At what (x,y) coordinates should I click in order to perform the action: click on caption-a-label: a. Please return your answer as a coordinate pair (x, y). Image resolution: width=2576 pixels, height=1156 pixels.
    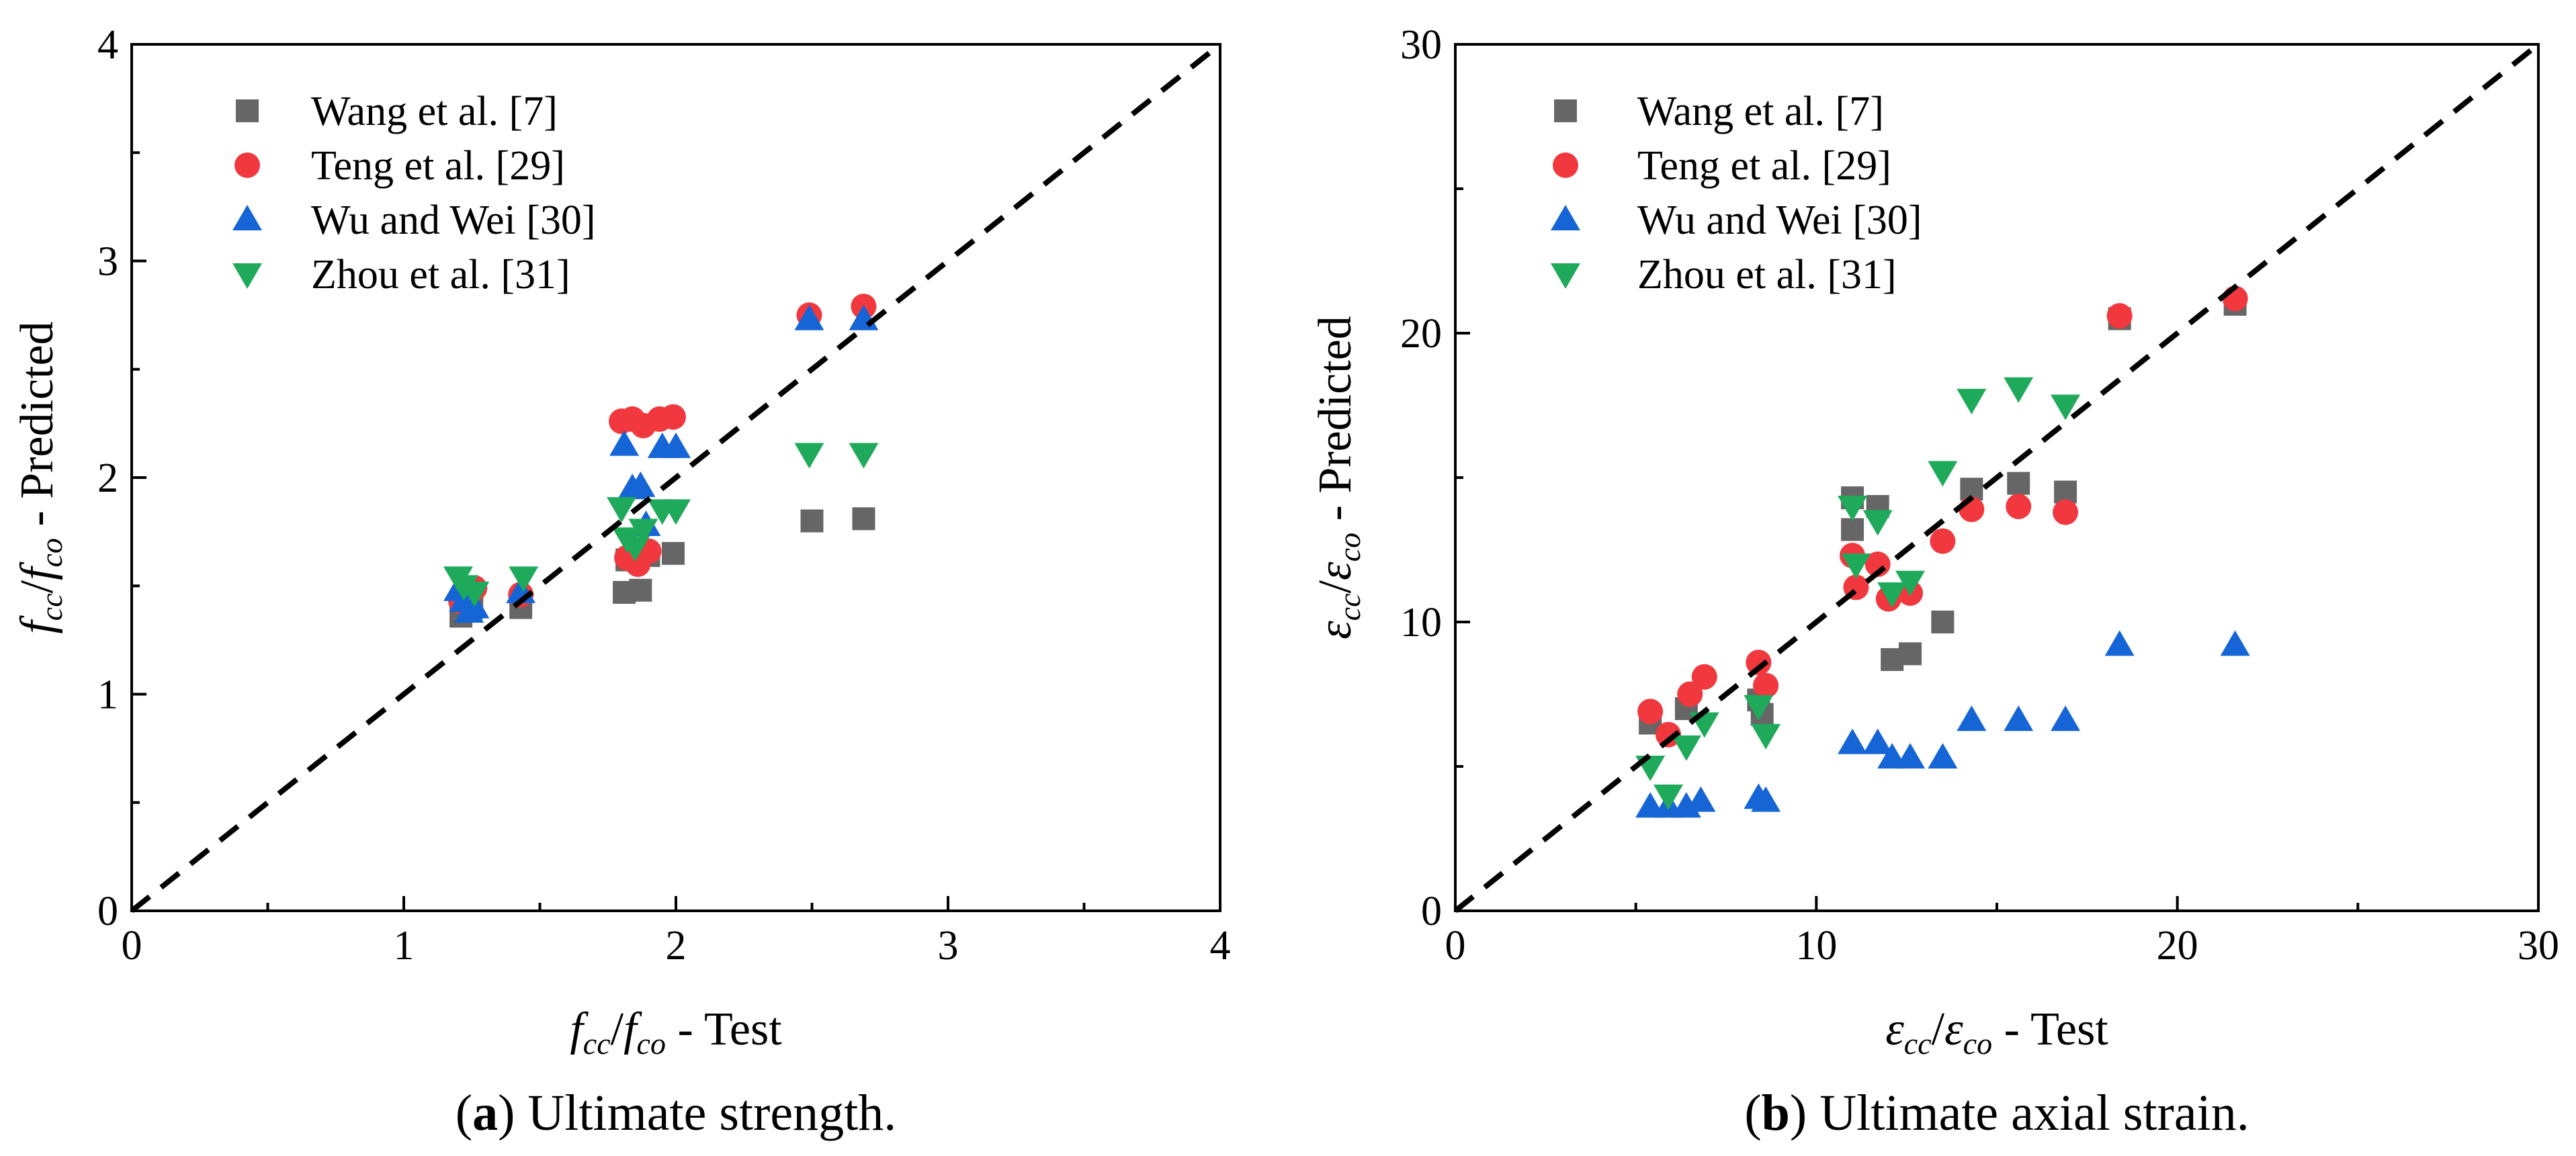
    Looking at the image, I should click on (485, 1113).